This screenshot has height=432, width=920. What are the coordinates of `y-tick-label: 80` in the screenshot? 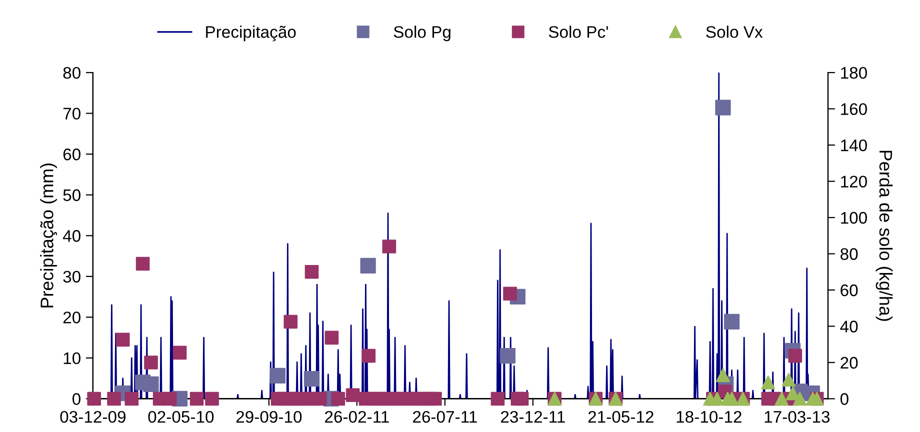 It's located at (71, 72).